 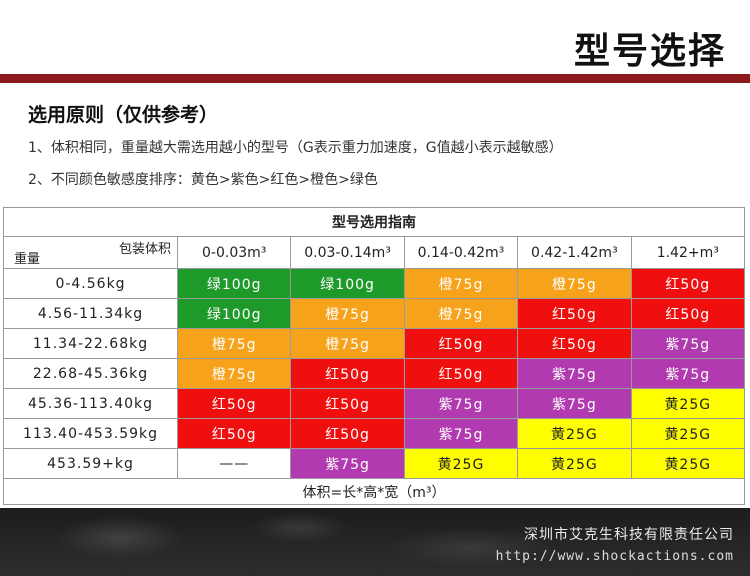 I want to click on volume-formula-row: 体积=长*高*宽（m³）, so click(x=374, y=491).